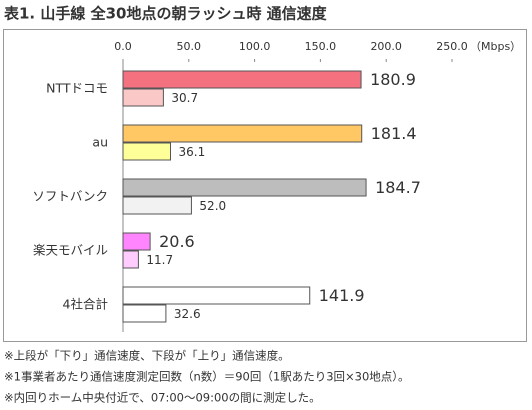  What do you see at coordinates (162, 398) in the screenshot?
I see `note: ※内回りホーム中央付近で、07:00～09:00の間に測定した。` at bounding box center [162, 398].